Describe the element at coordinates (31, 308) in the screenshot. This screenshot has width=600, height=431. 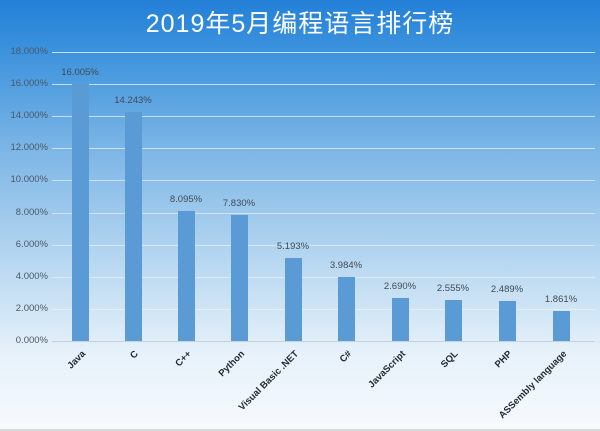
I see `y-tick-label: 2.000%` at that location.